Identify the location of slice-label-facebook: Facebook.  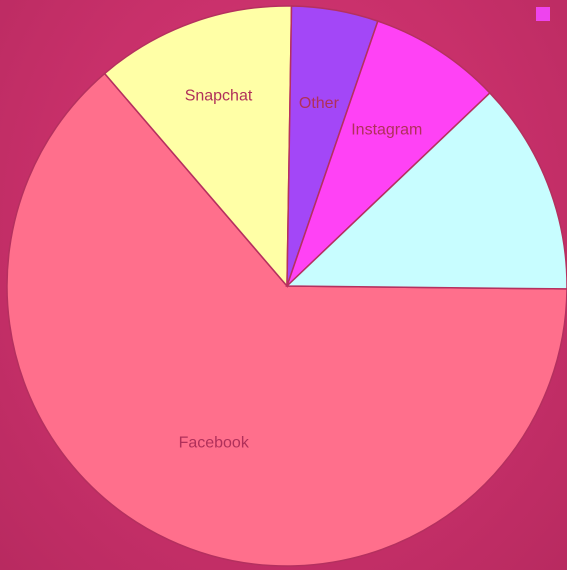
(214, 443).